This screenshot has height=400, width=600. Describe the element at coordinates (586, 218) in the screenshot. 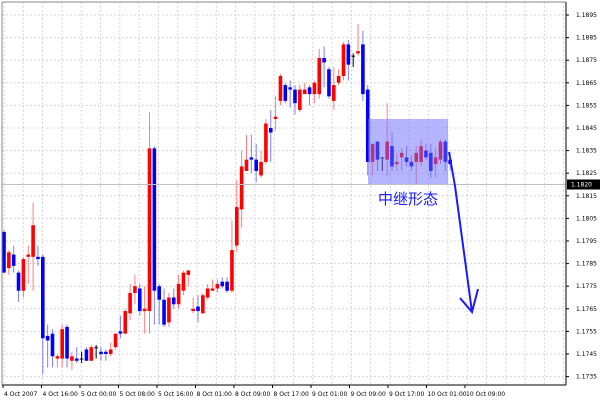

I see `y-tick-label: 1.1805` at that location.